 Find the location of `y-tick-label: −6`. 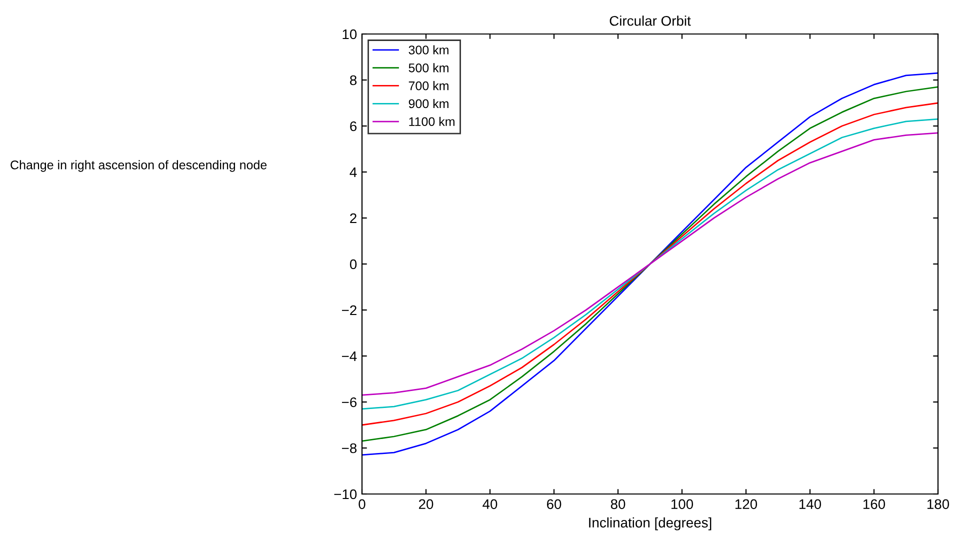

y-tick-label: −6 is located at coordinates (349, 402).